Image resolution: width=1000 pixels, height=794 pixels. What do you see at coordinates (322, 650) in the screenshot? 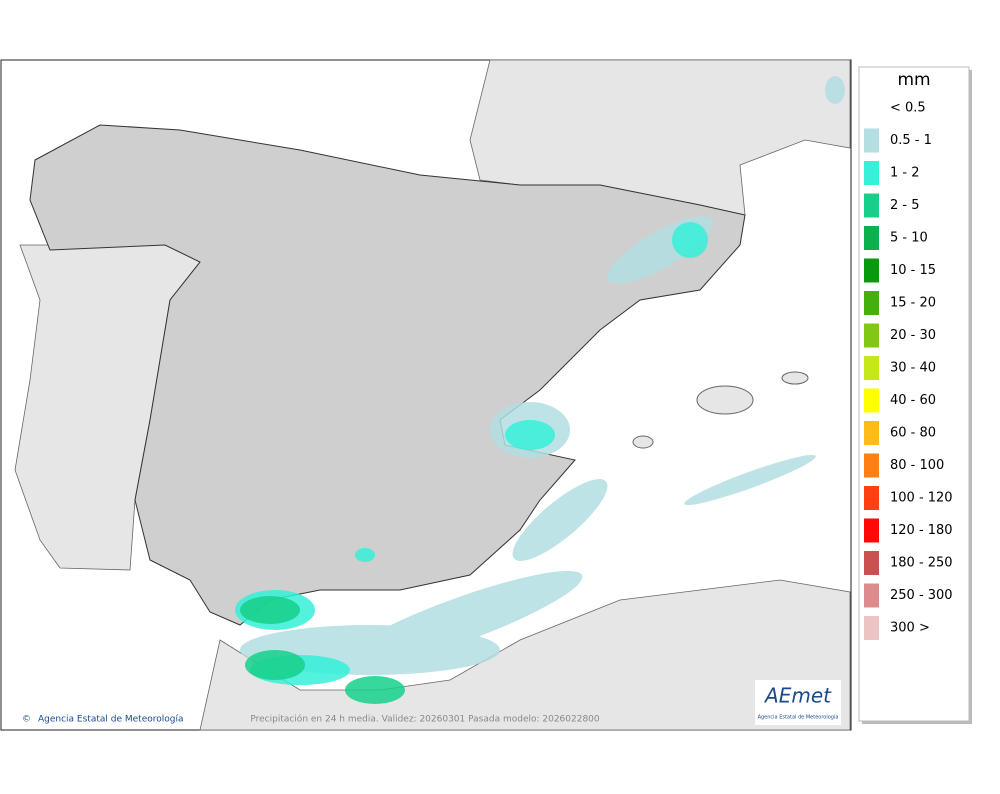
I see `precipitation-strong` at bounding box center [322, 650].